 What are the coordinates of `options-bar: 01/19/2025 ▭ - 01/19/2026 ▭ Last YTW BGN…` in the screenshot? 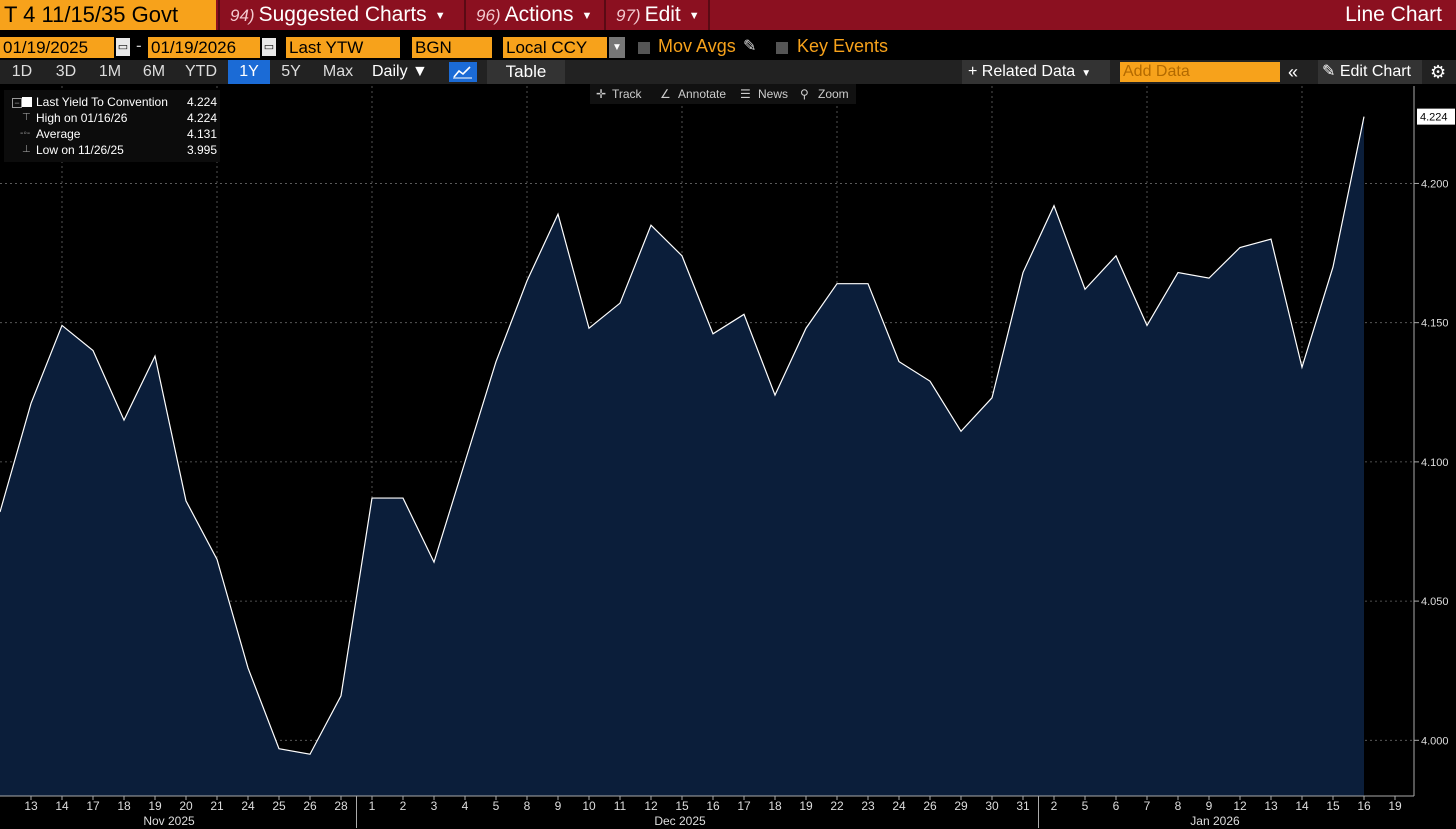 It's located at (728, 47).